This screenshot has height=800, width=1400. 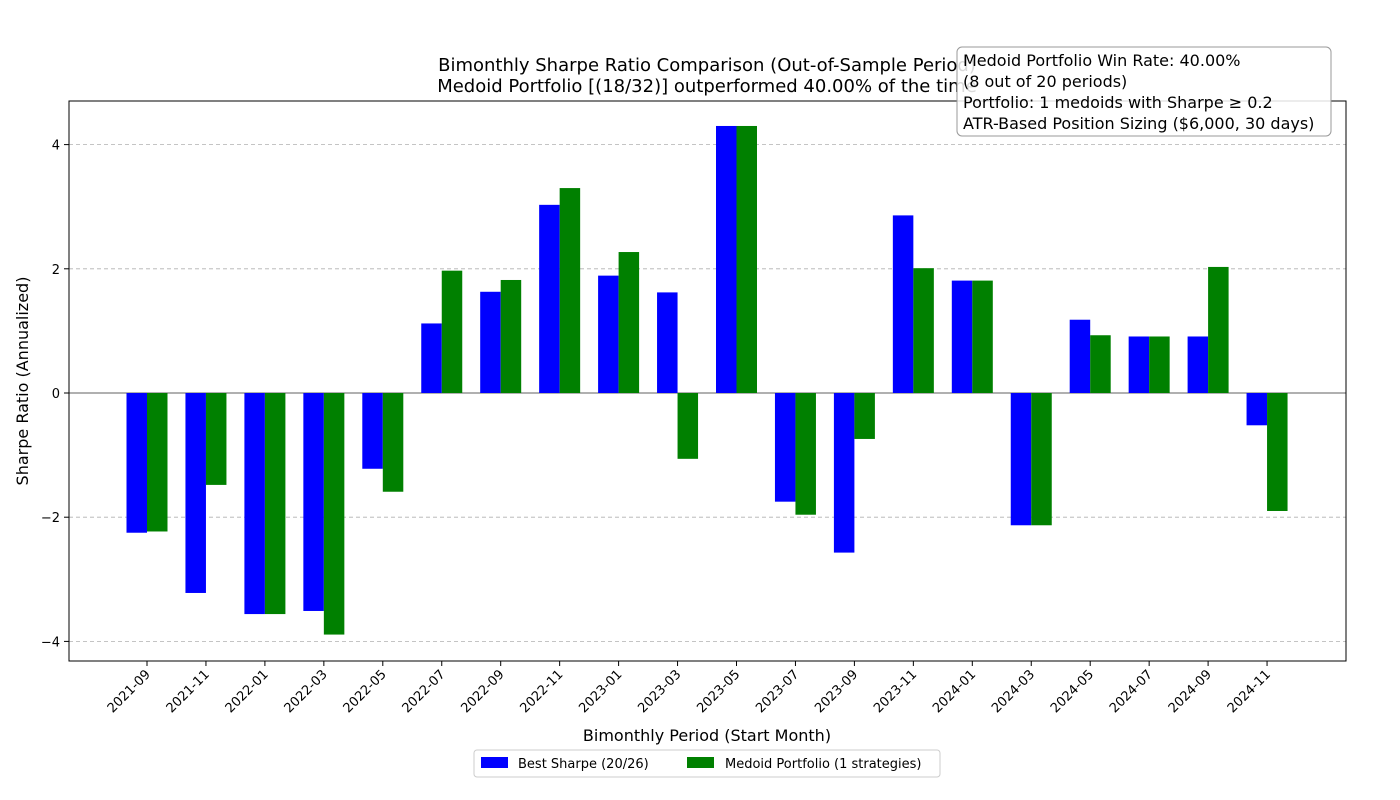 I want to click on x-tick-label: 2023-03, so click(x=659, y=691).